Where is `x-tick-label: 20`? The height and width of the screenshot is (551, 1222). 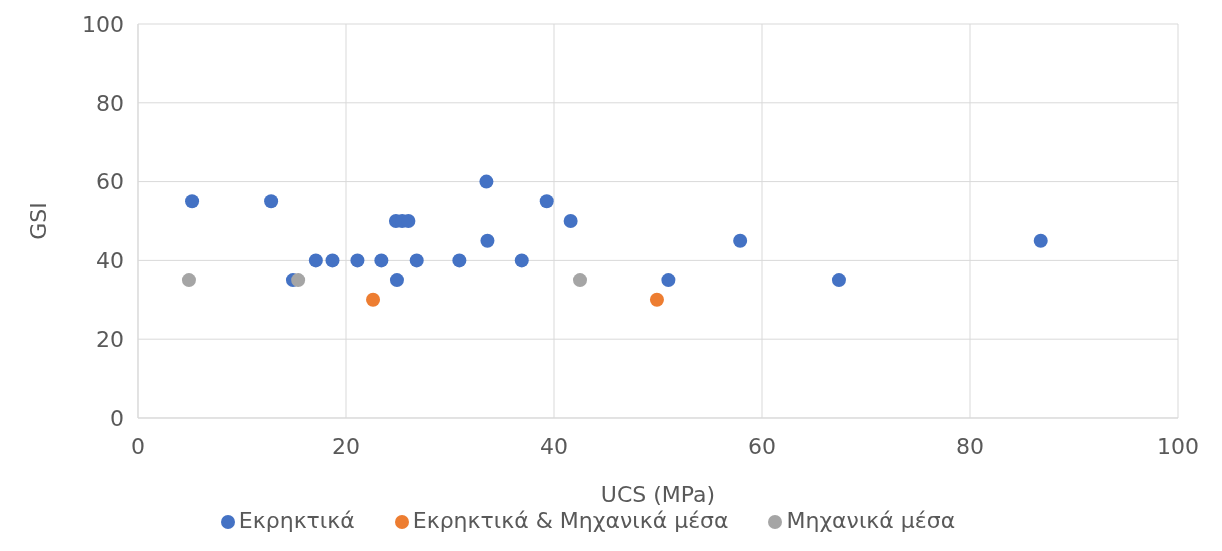 x-tick-label: 20 is located at coordinates (346, 446).